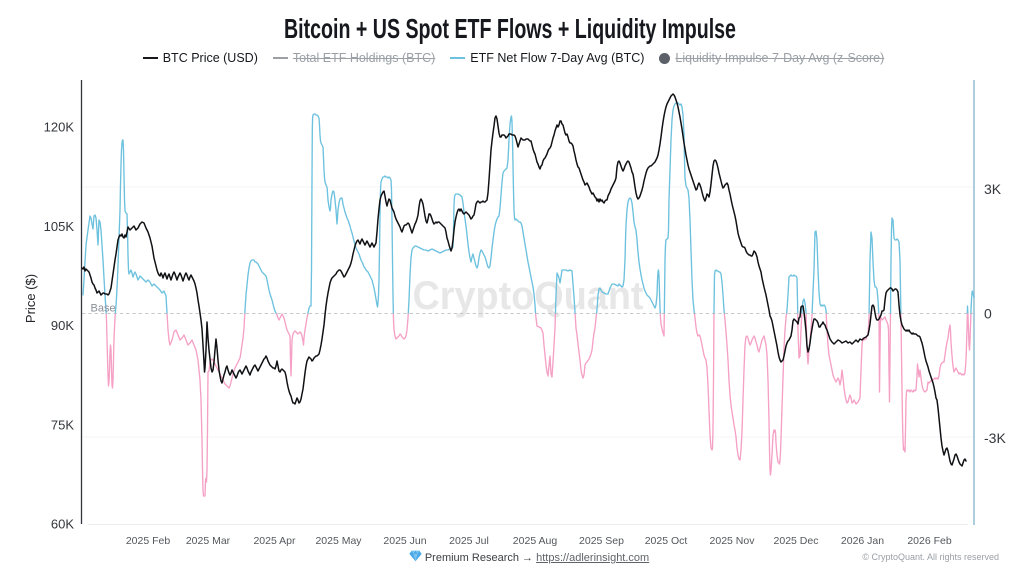 The image size is (1024, 576). Describe the element at coordinates (62, 425) in the screenshot. I see `svg-text: 75K` at that location.